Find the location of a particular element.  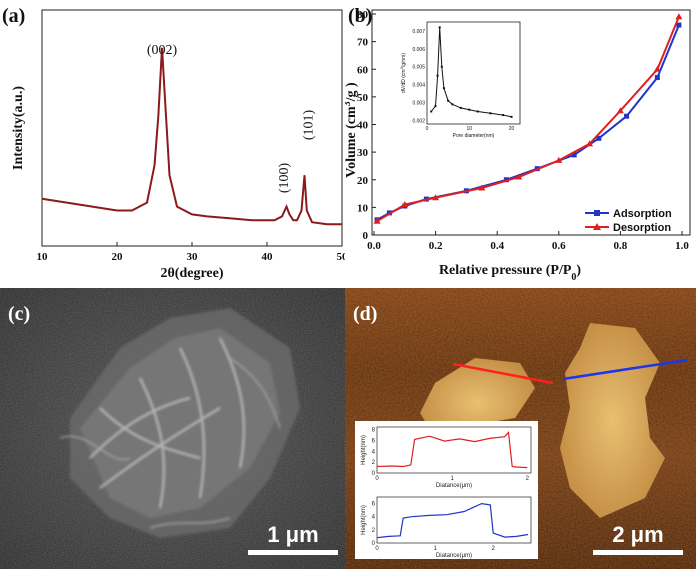

afm-profile-line-red is located at coordinates (503, 373).